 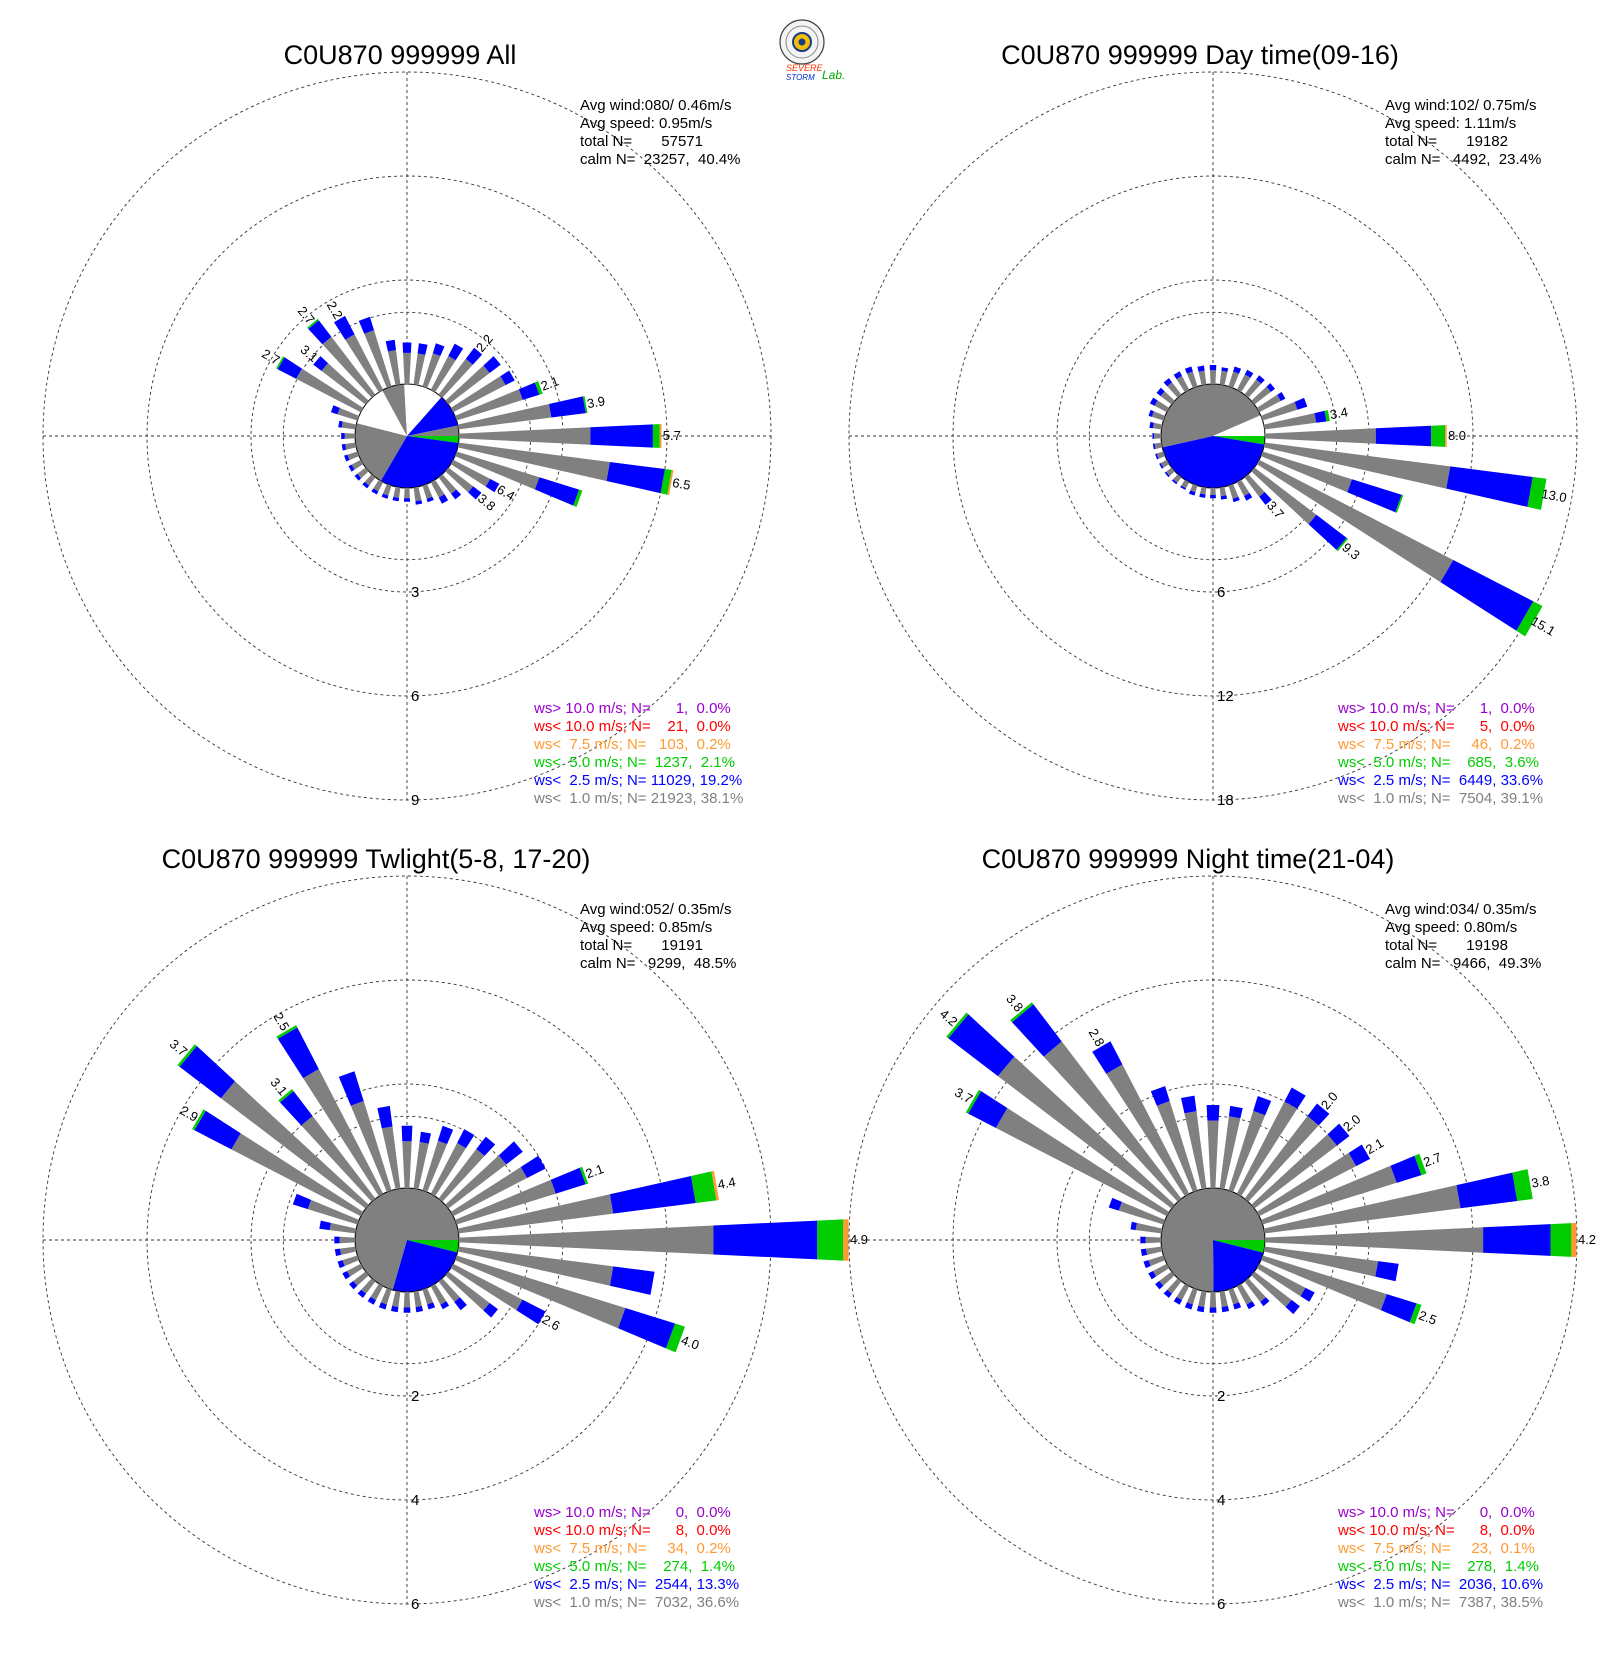 What do you see at coordinates (1339, 413) in the screenshot?
I see `bar-value-label: 3.4` at bounding box center [1339, 413].